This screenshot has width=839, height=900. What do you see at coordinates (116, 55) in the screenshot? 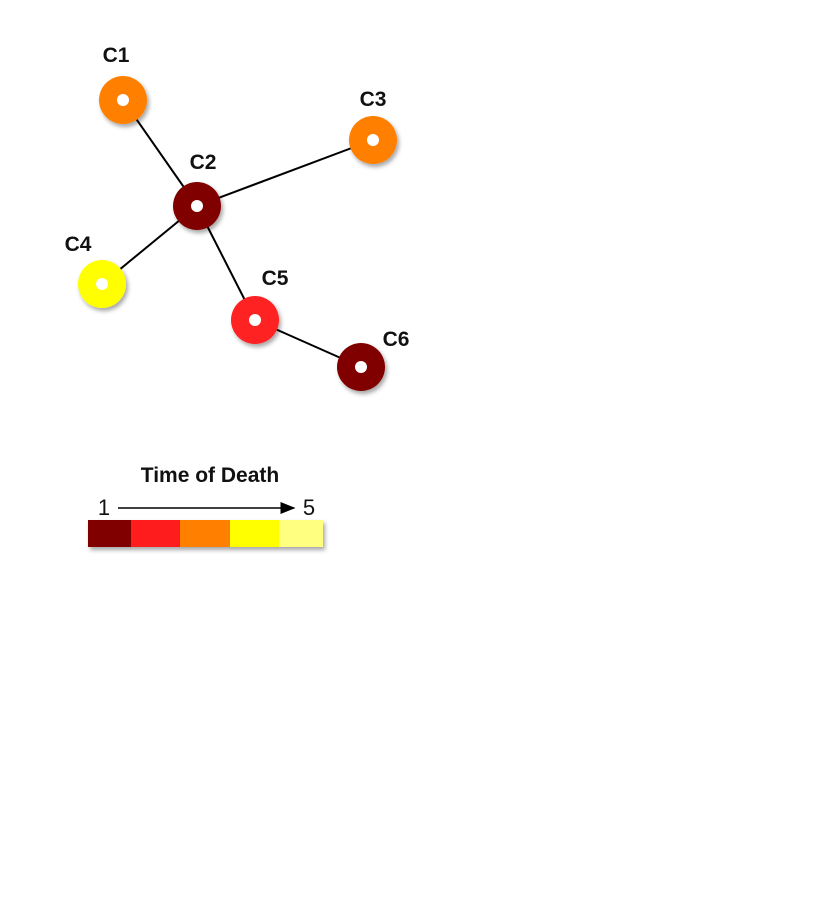
I see `node-label: C1` at bounding box center [116, 55].